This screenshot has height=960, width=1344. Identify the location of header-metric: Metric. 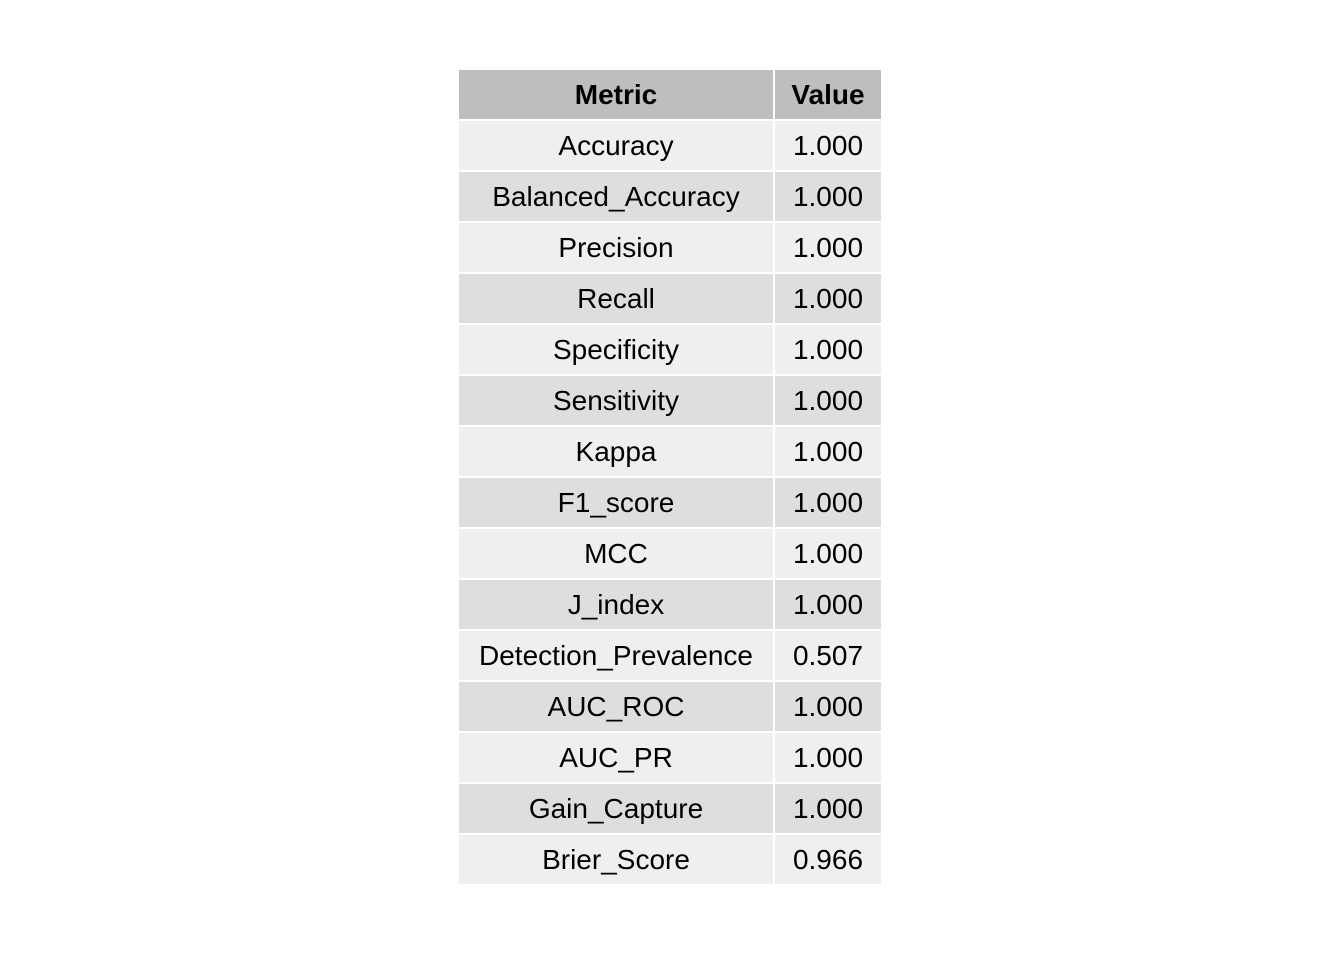
(616, 94).